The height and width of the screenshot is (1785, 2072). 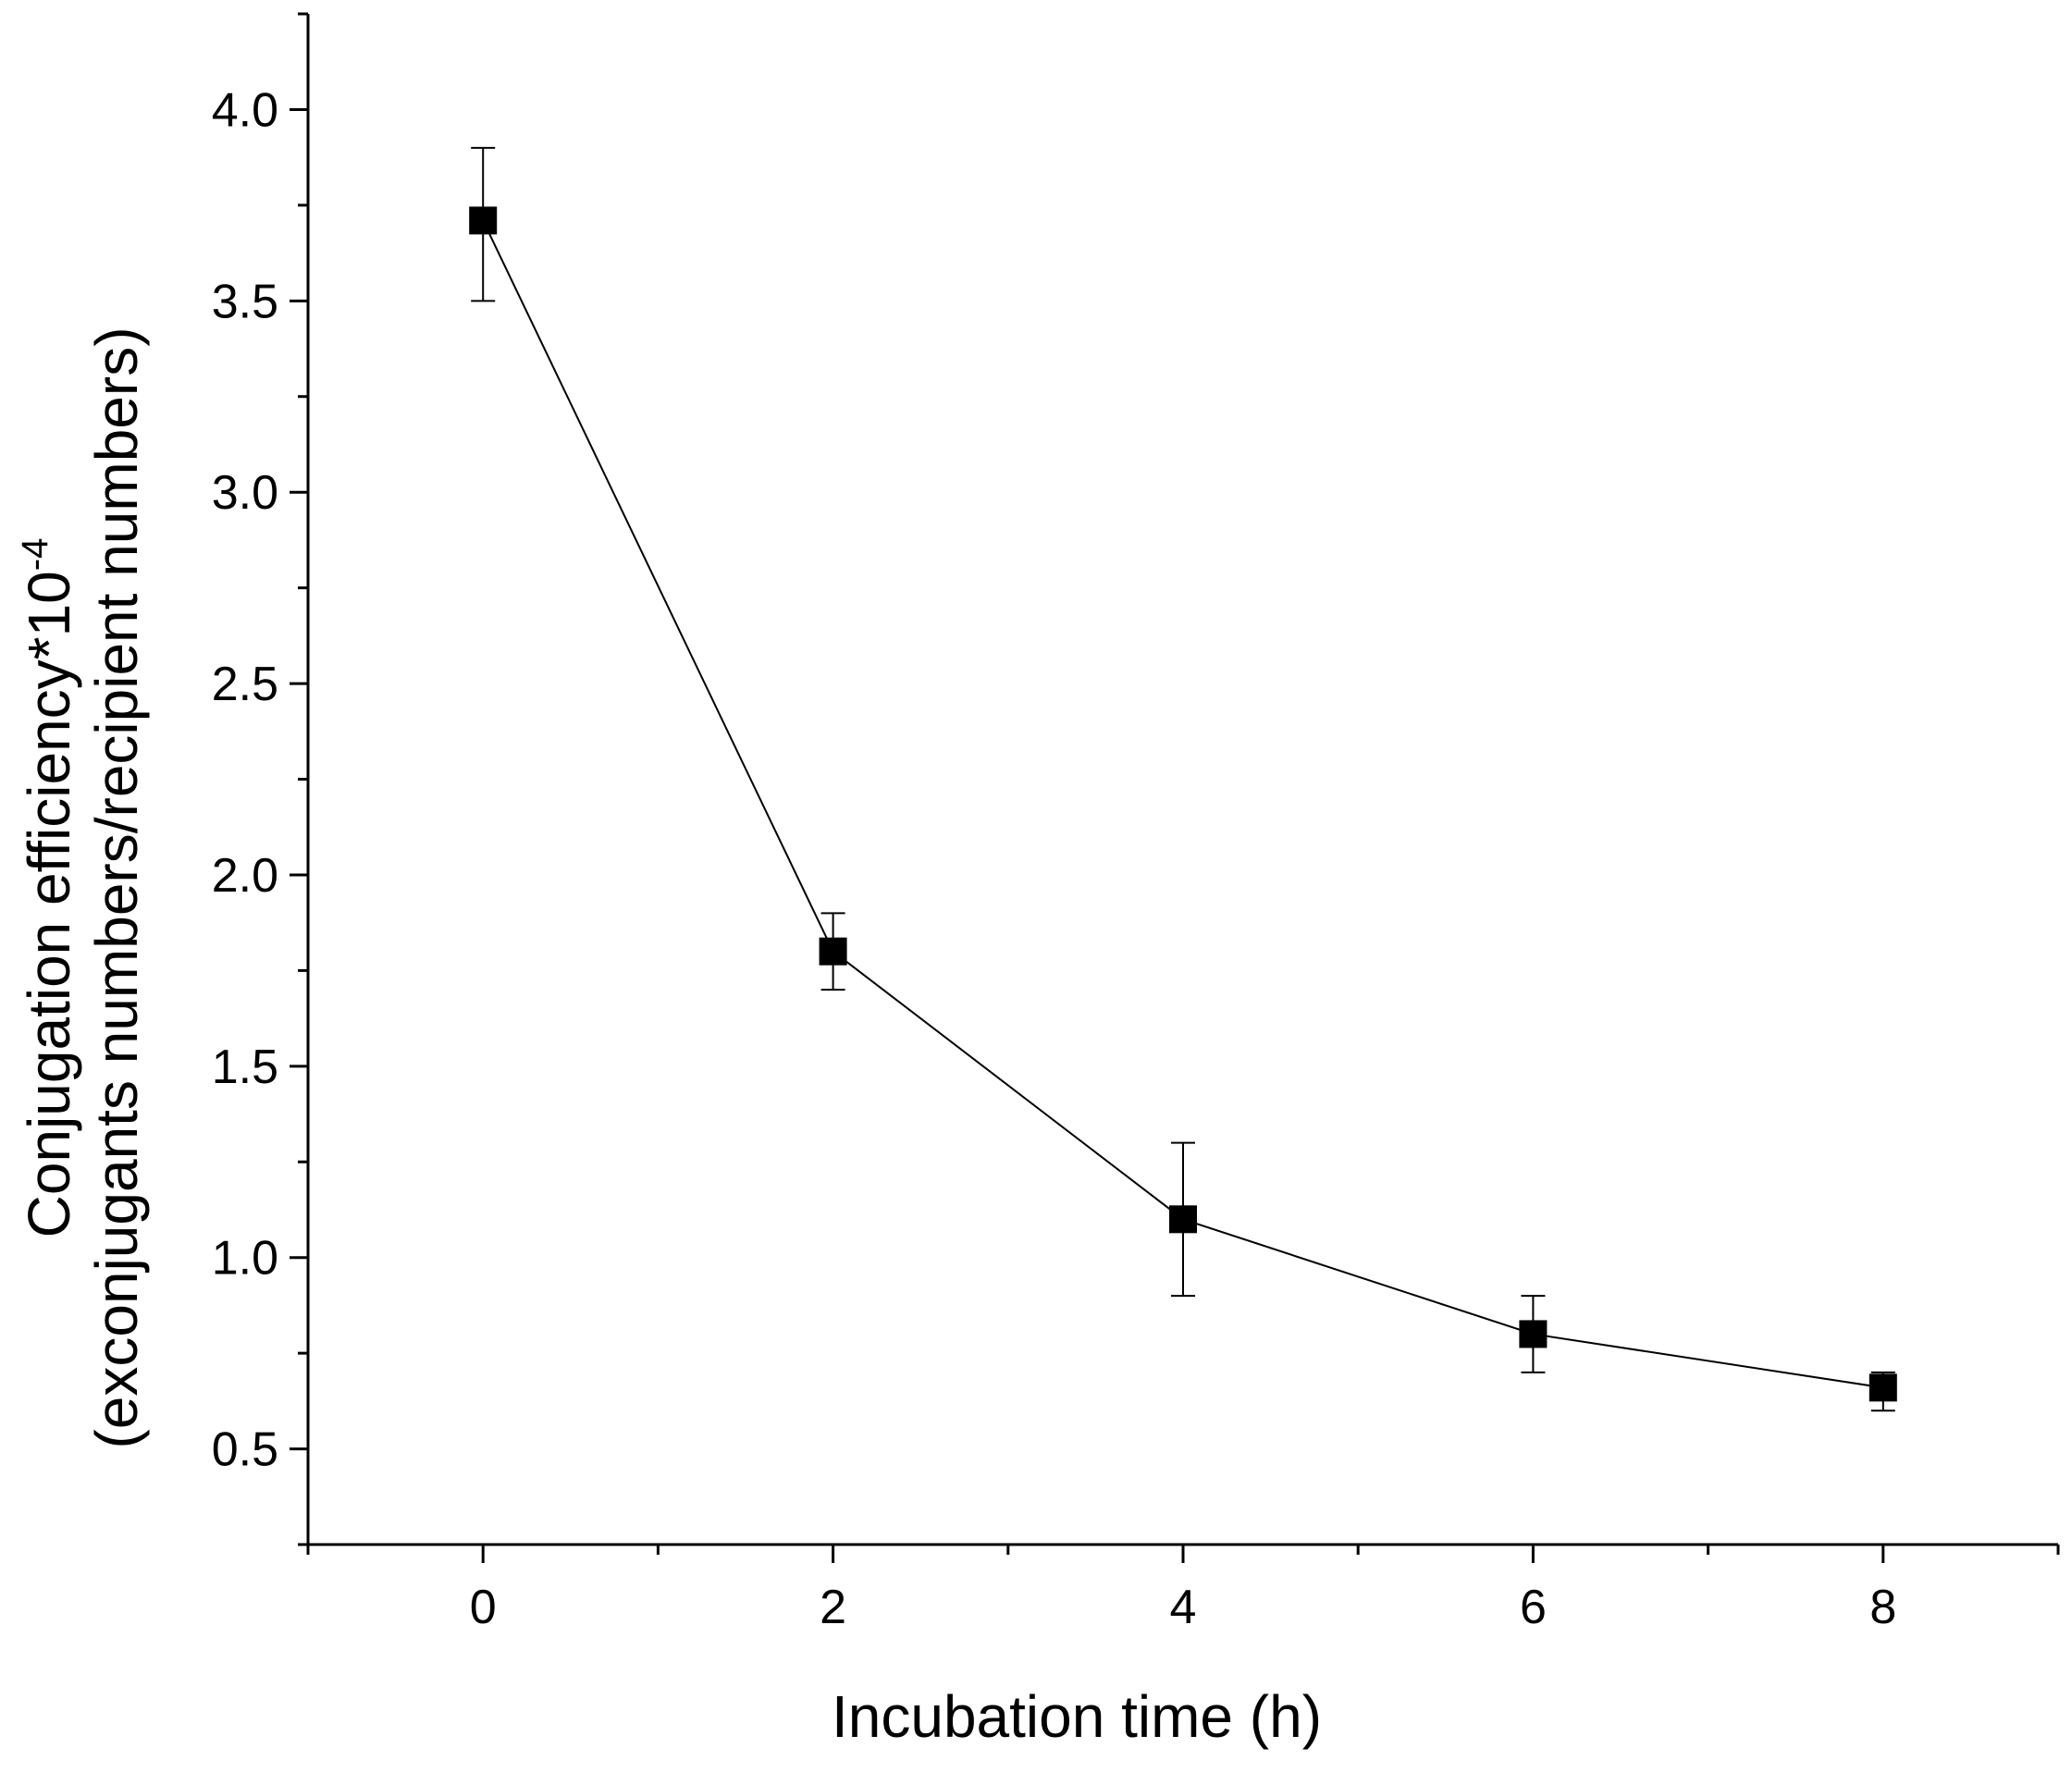 I want to click on y-axis-title-exponent: -4, so click(x=35, y=555).